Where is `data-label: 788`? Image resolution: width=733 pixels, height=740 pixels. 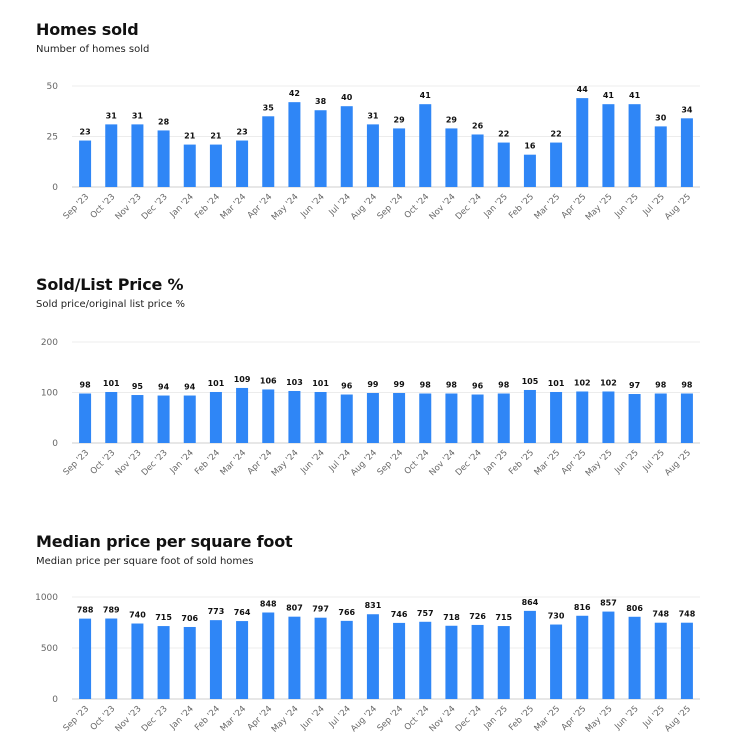 data-label: 788 is located at coordinates (85, 610).